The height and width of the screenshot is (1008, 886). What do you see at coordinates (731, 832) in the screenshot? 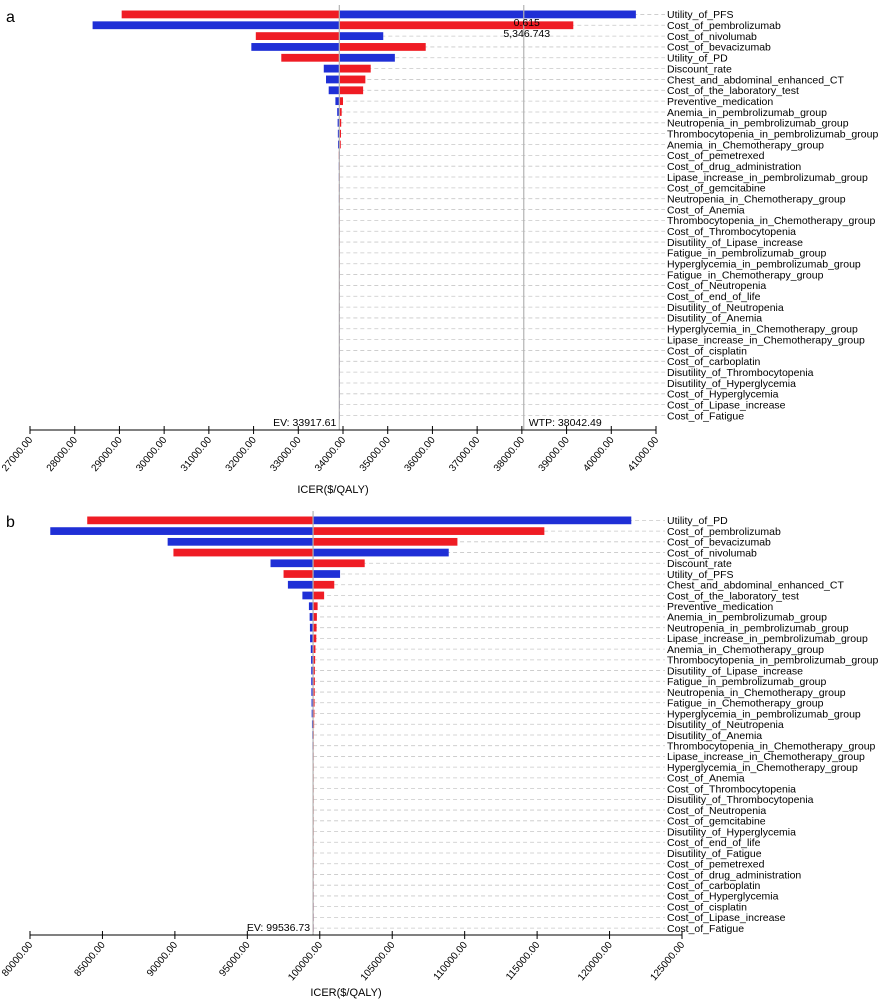
I see `parameter-label: Disutility_of_Hyperglycemia` at bounding box center [731, 832].